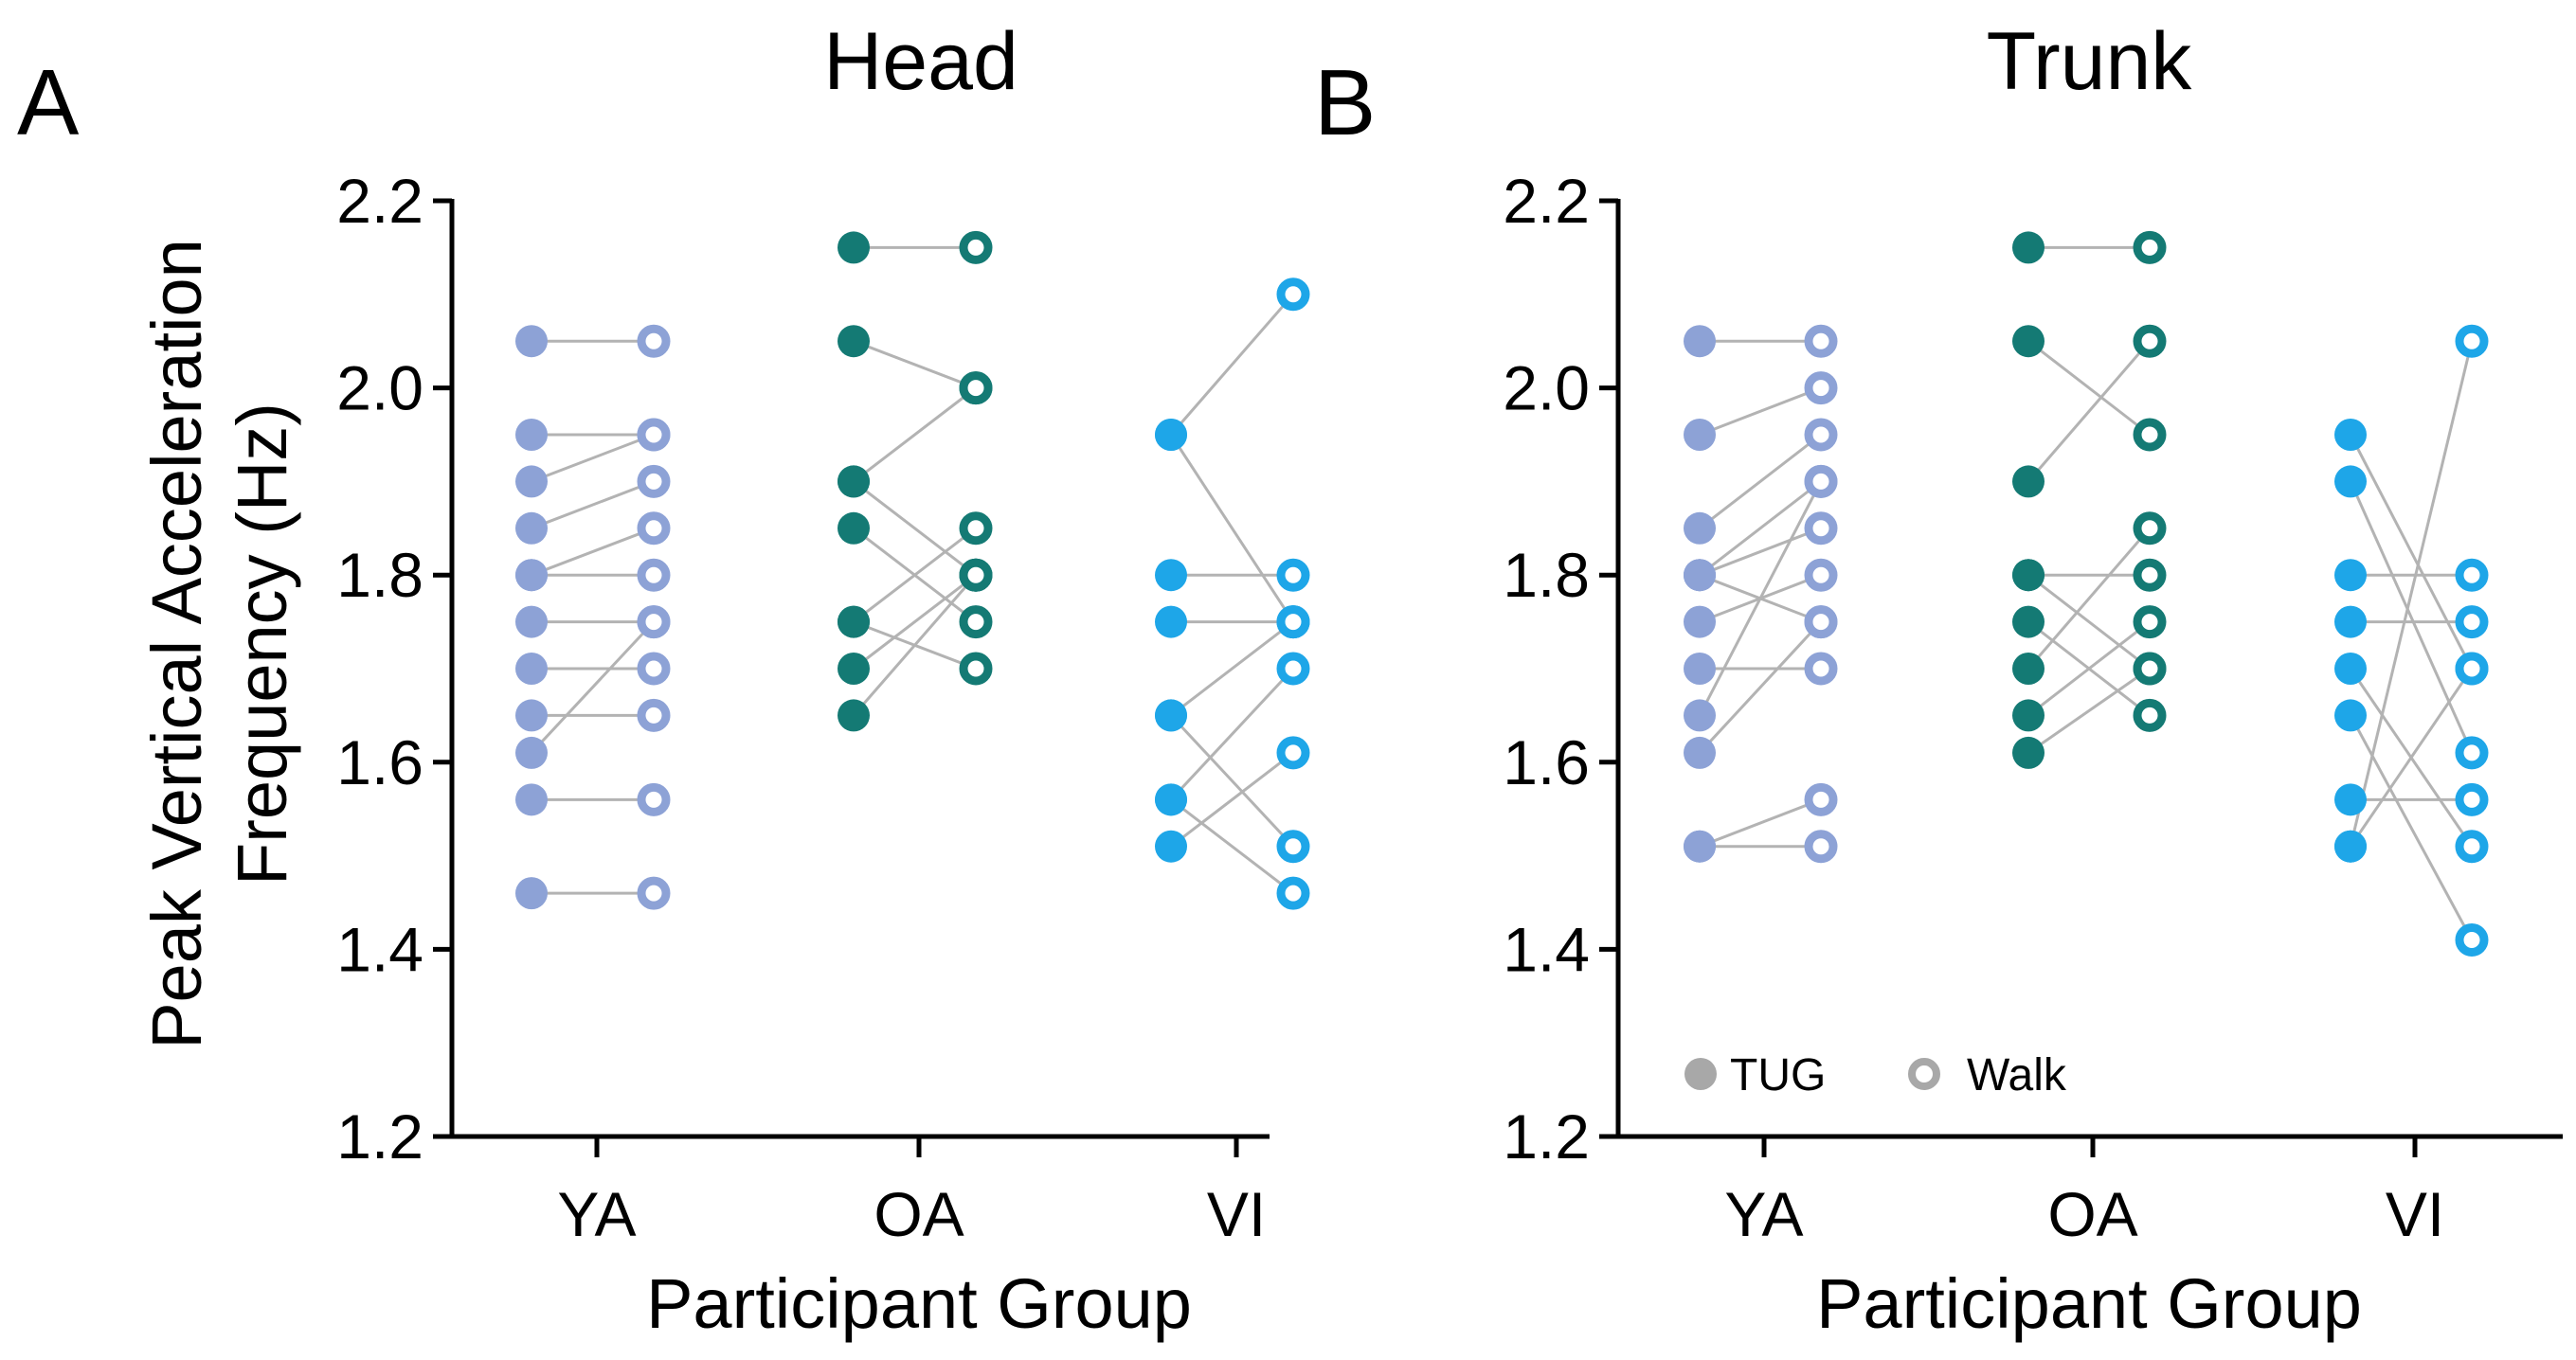 The width and height of the screenshot is (2576, 1360). I want to click on legend-walk-label: Walk, so click(2017, 1075).